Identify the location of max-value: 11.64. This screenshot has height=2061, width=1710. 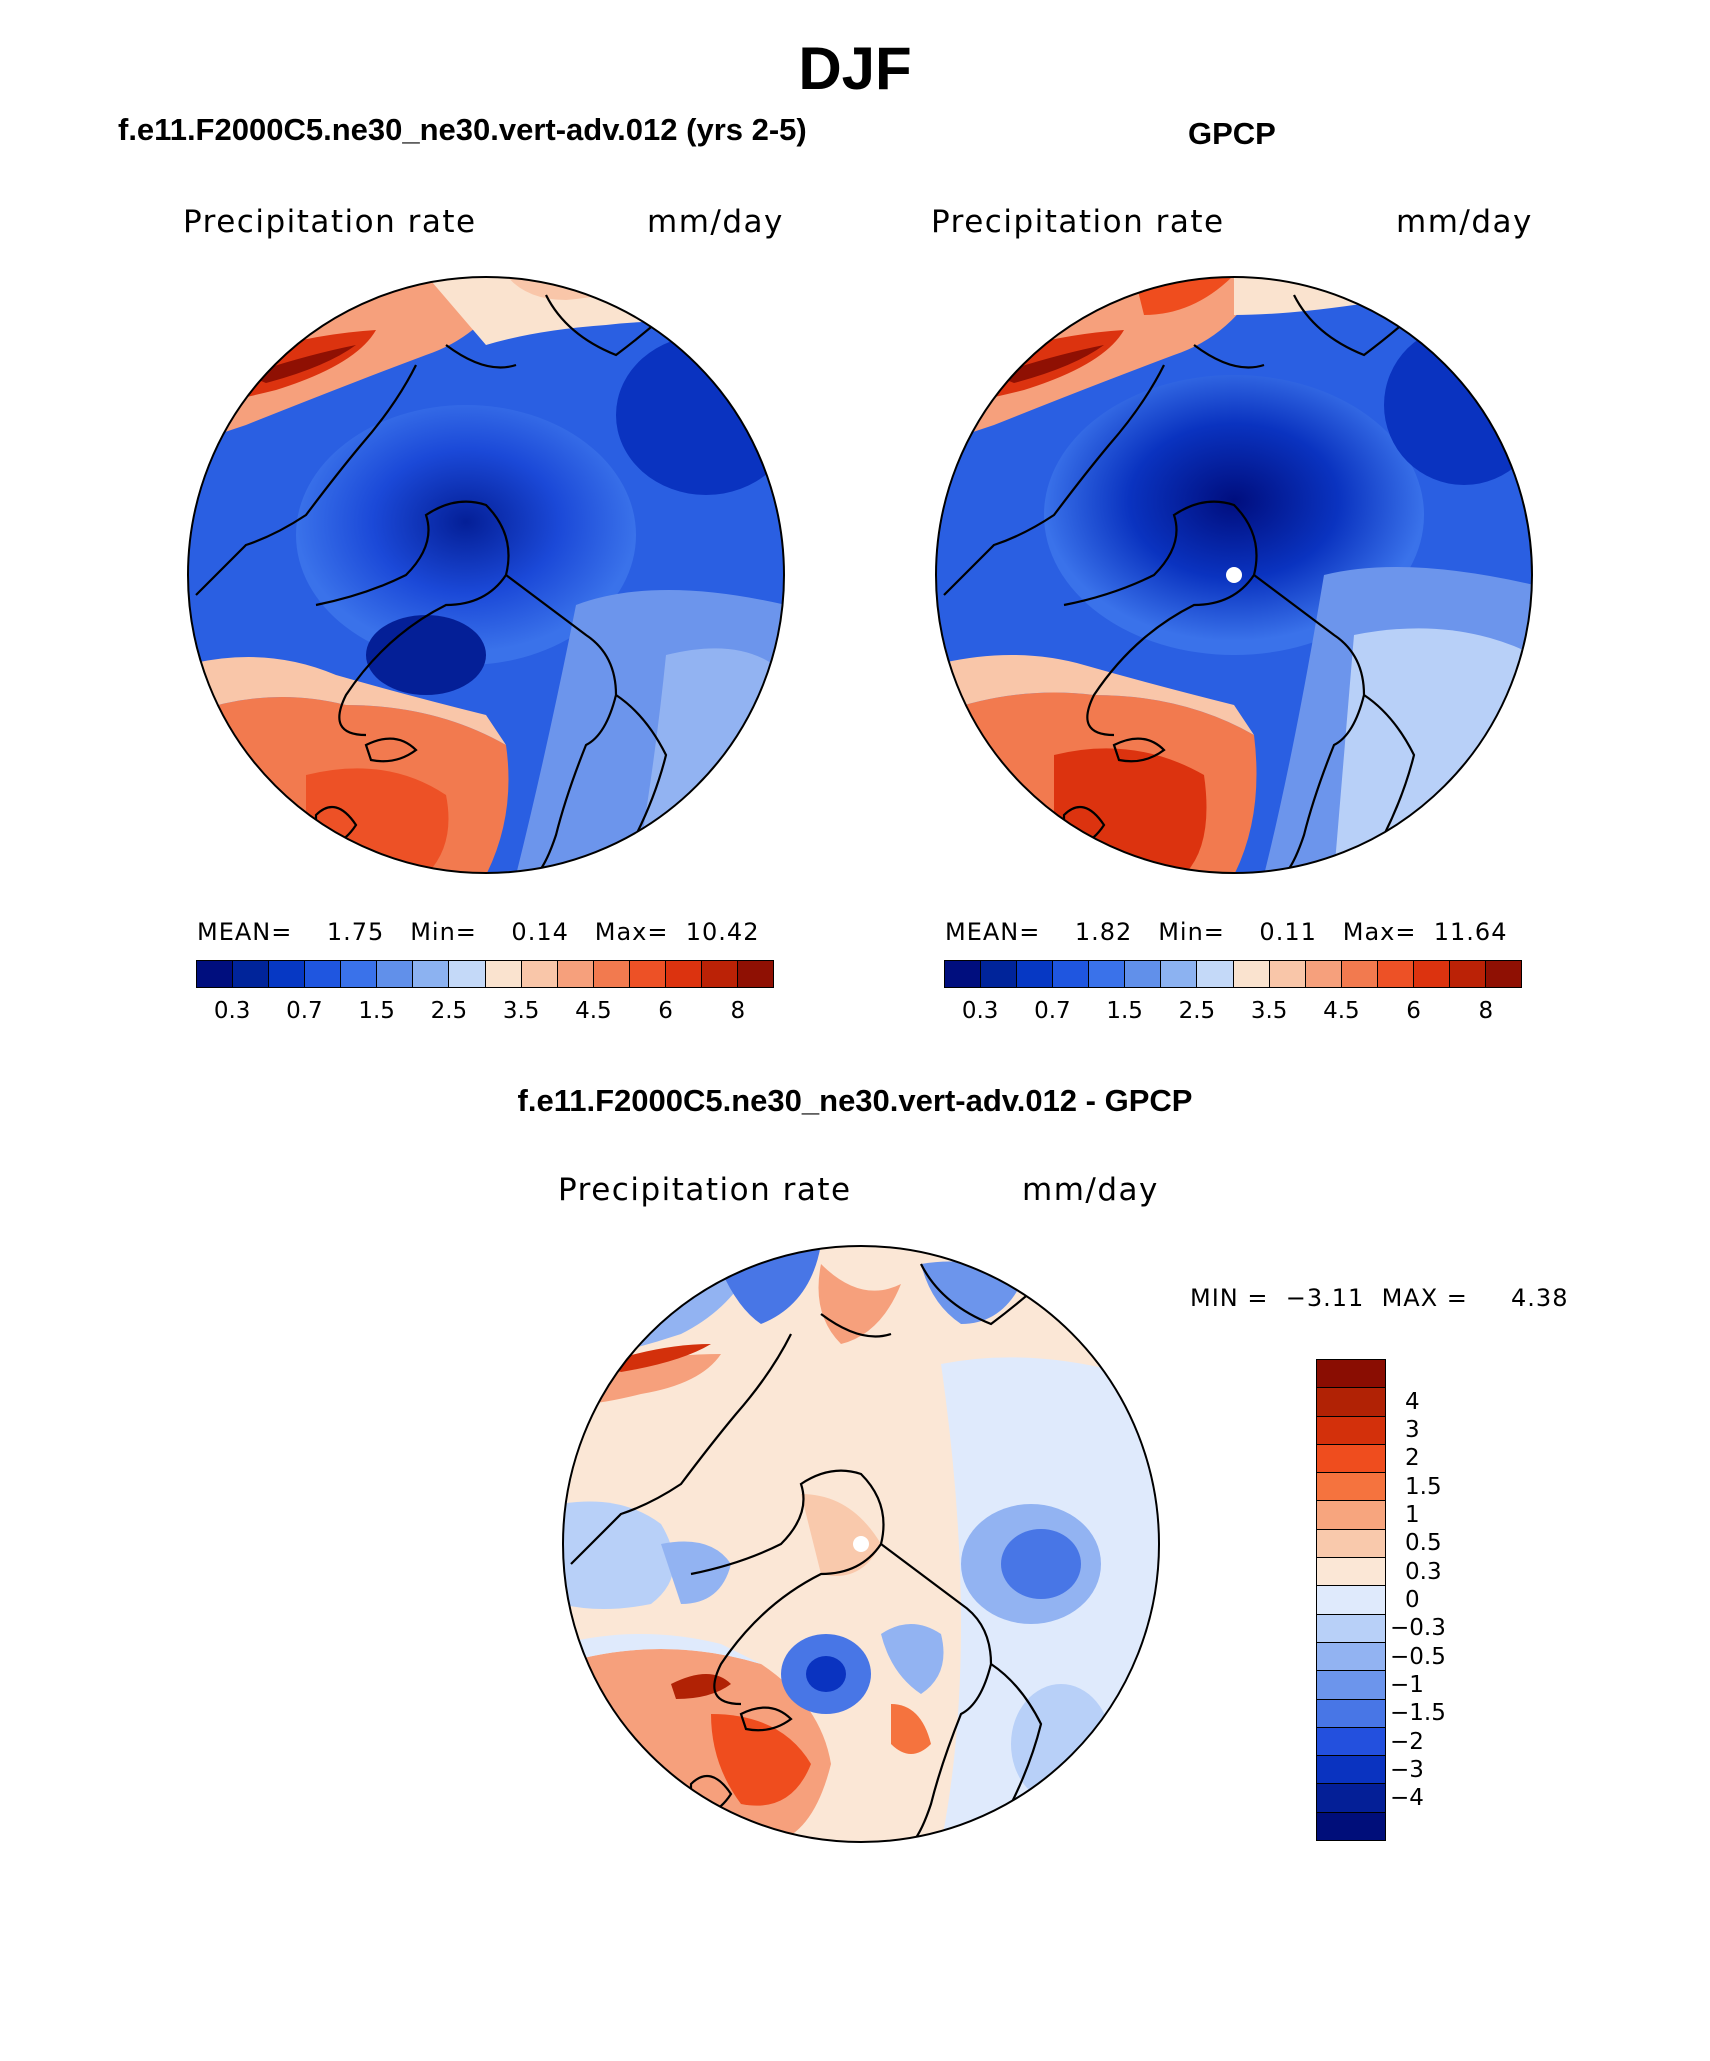
(1470, 932).